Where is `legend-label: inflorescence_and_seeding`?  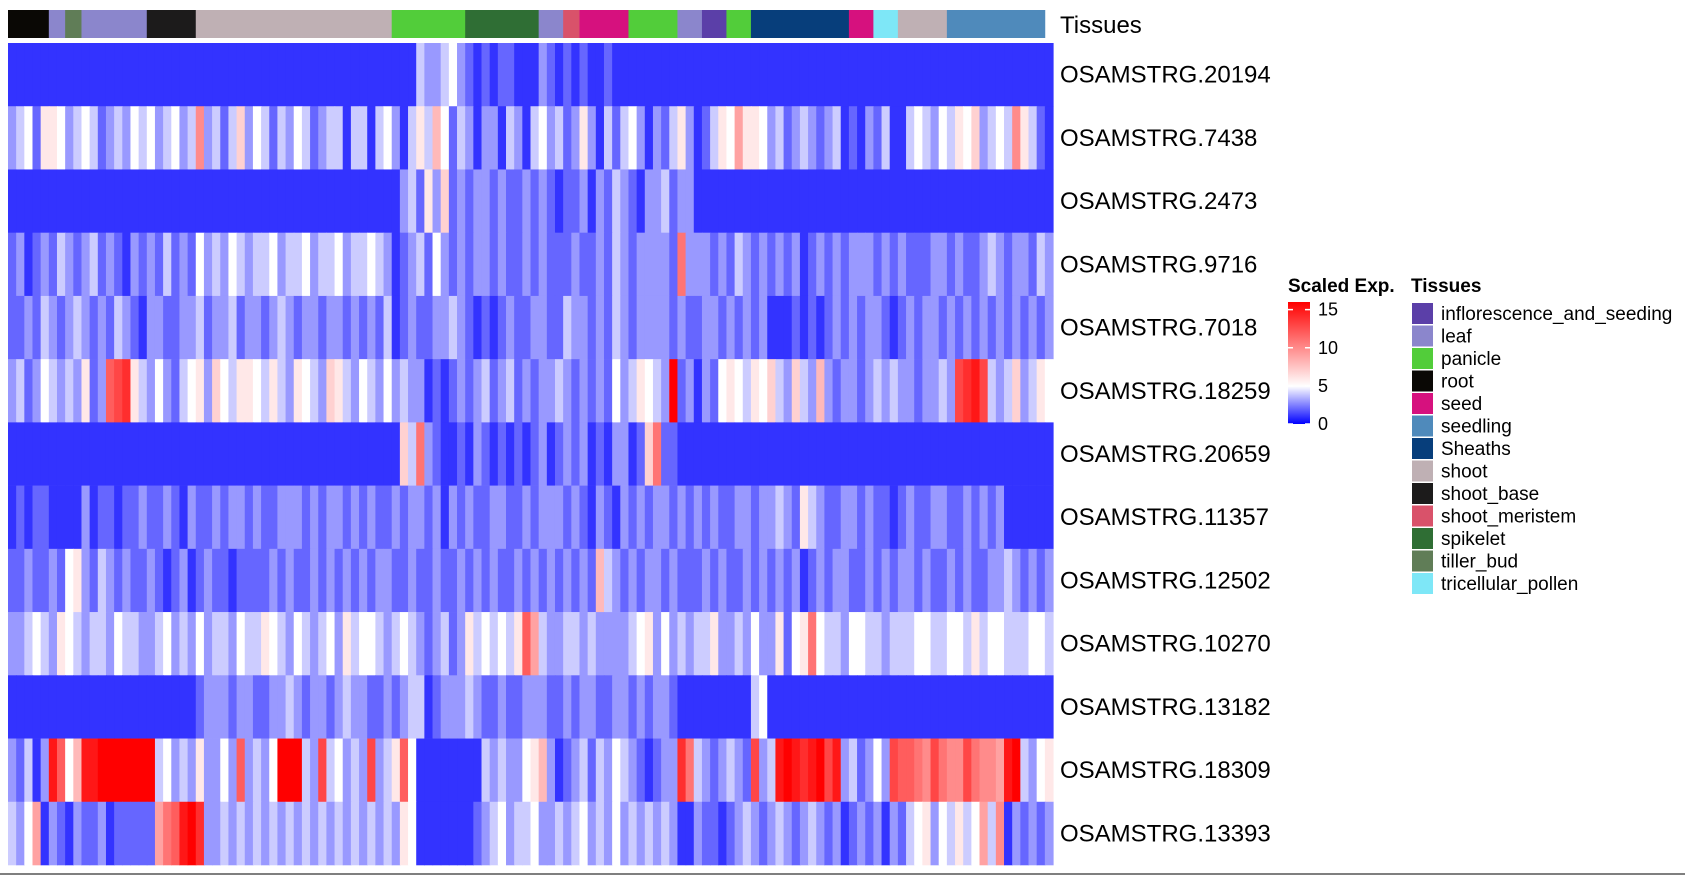 legend-label: inflorescence_and_seeding is located at coordinates (1556, 314).